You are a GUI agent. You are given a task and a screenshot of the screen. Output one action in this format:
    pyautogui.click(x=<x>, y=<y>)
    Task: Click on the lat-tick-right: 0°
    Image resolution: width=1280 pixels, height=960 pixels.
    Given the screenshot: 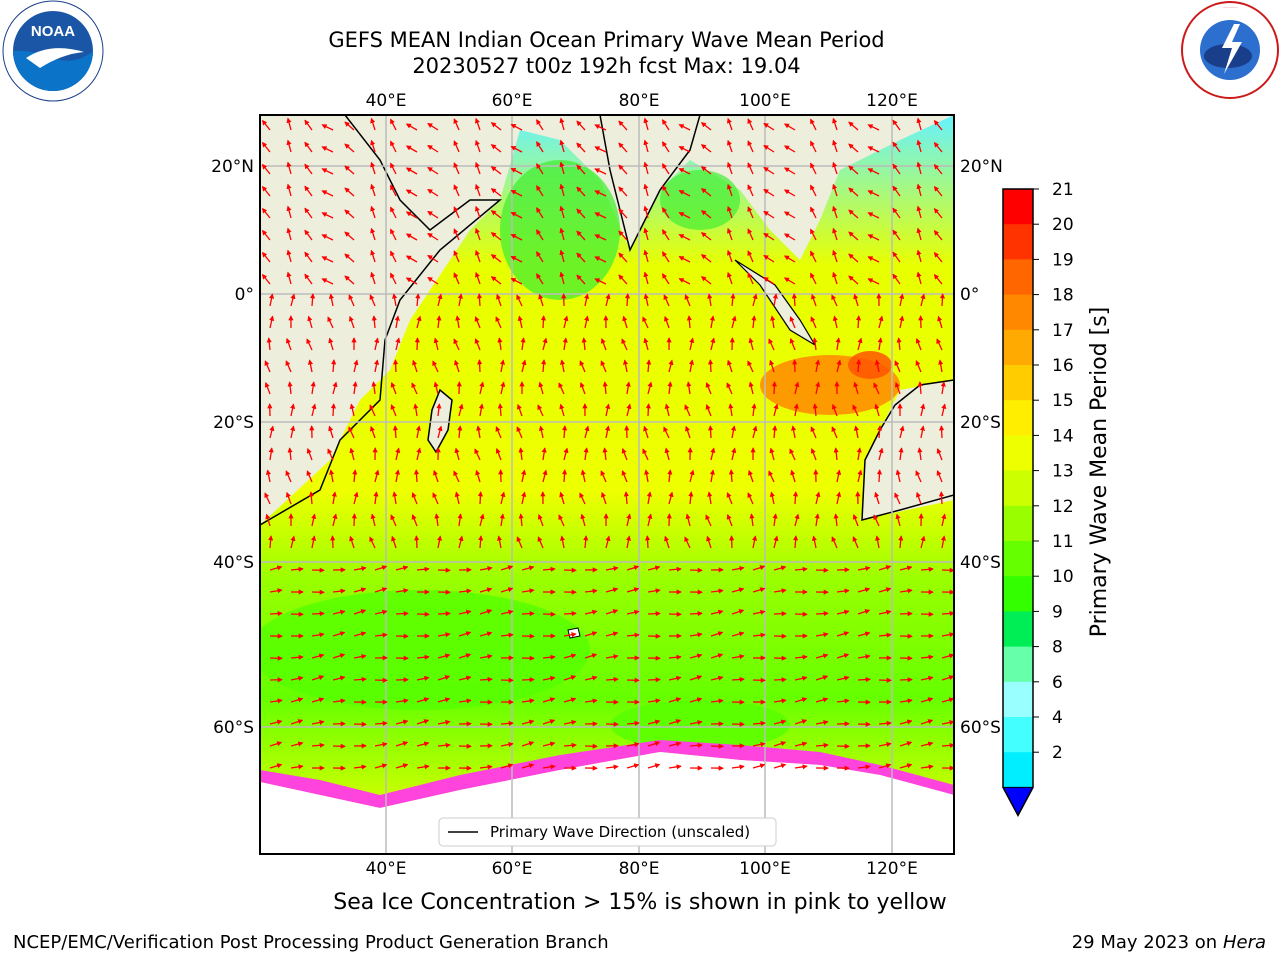 What is the action you would take?
    pyautogui.click(x=969, y=295)
    